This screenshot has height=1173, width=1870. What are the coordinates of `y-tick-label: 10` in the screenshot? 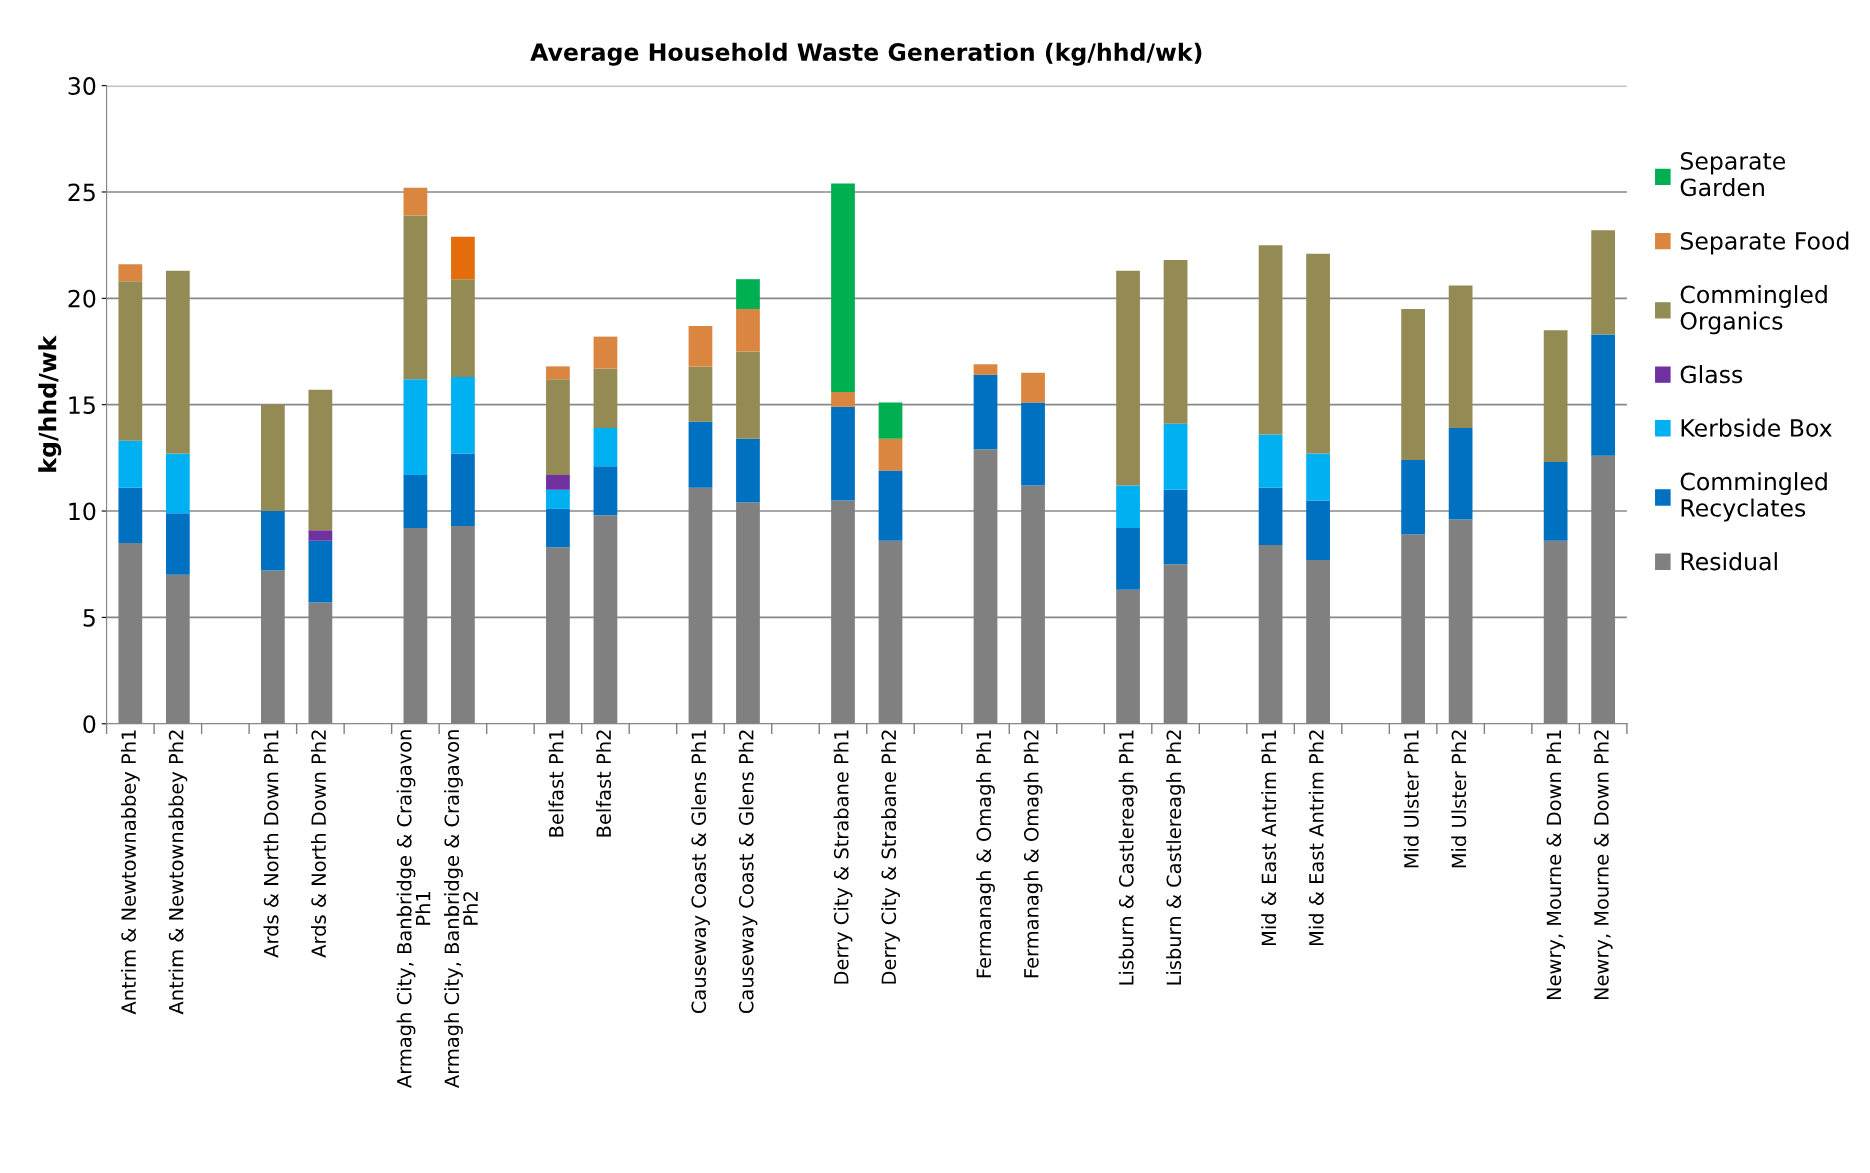 It's located at (82, 511).